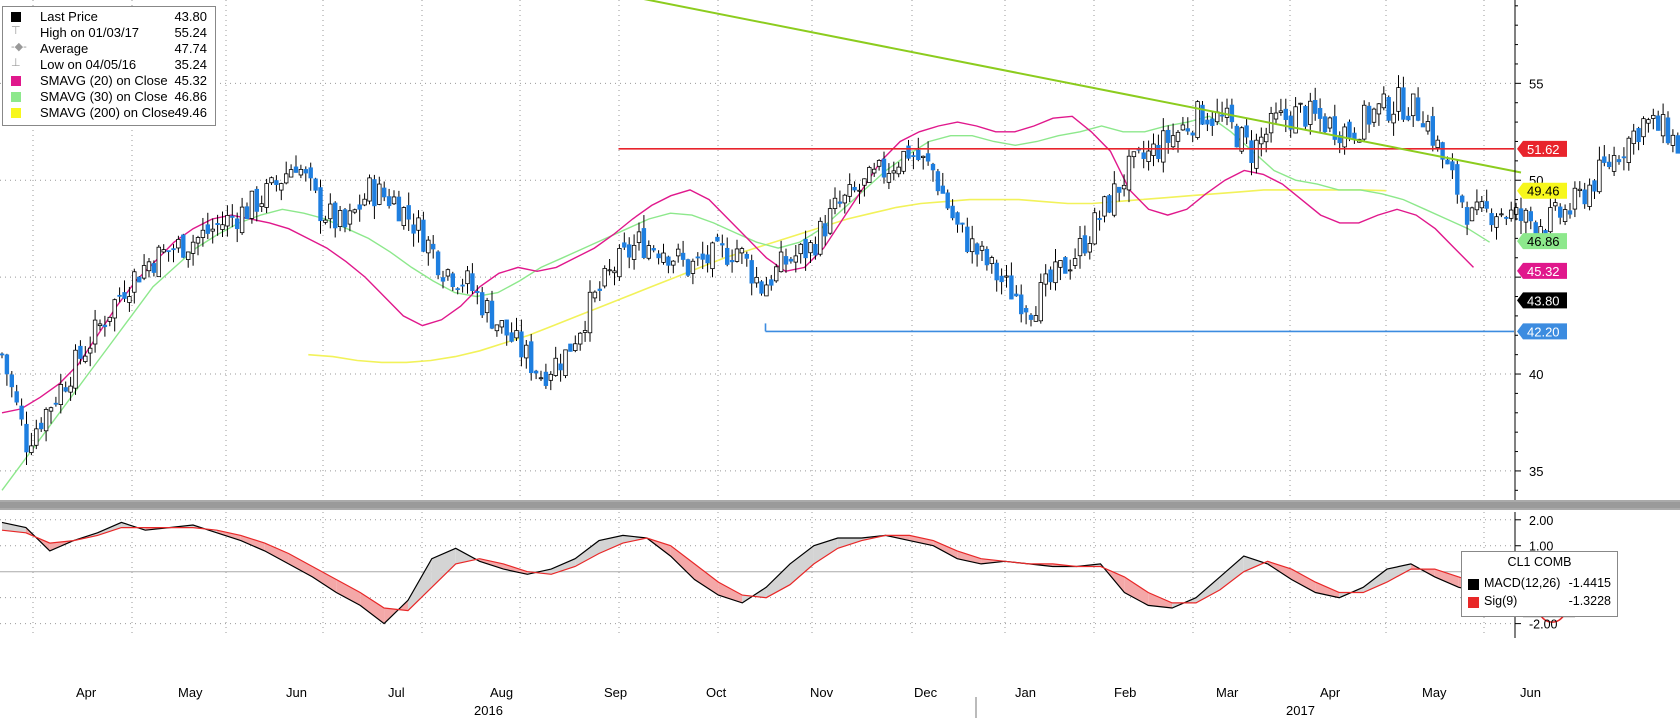 The width and height of the screenshot is (1680, 721). What do you see at coordinates (1541, 547) in the screenshot?
I see `macd-tick-label: 1.00` at bounding box center [1541, 547].